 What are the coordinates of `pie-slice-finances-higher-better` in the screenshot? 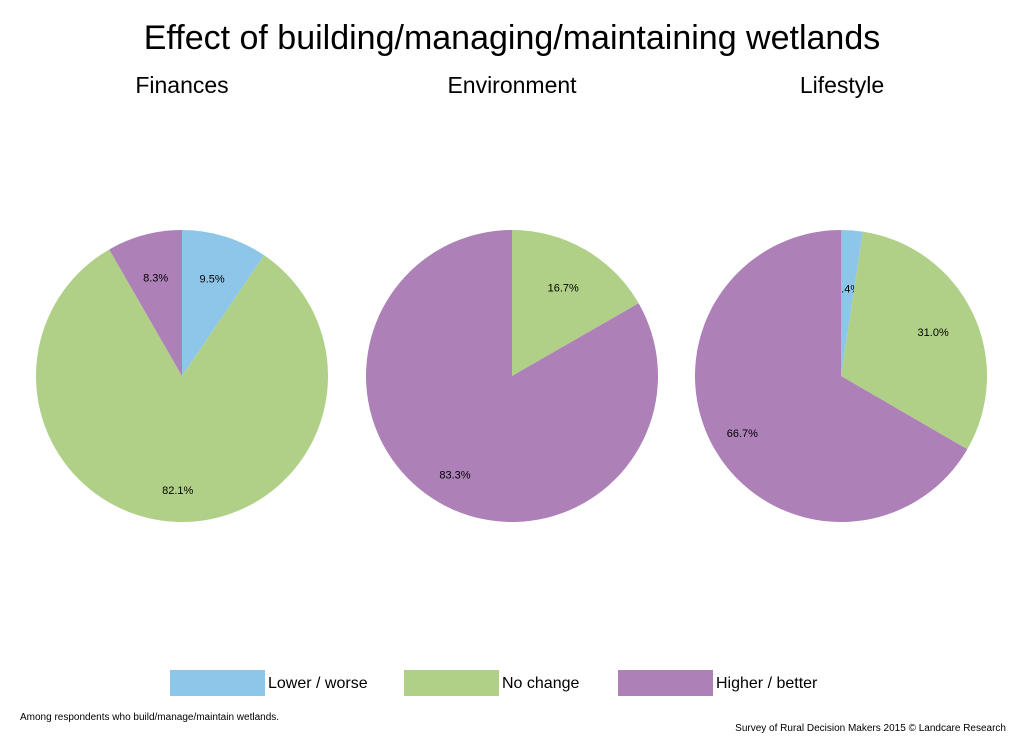 It's located at (145, 303).